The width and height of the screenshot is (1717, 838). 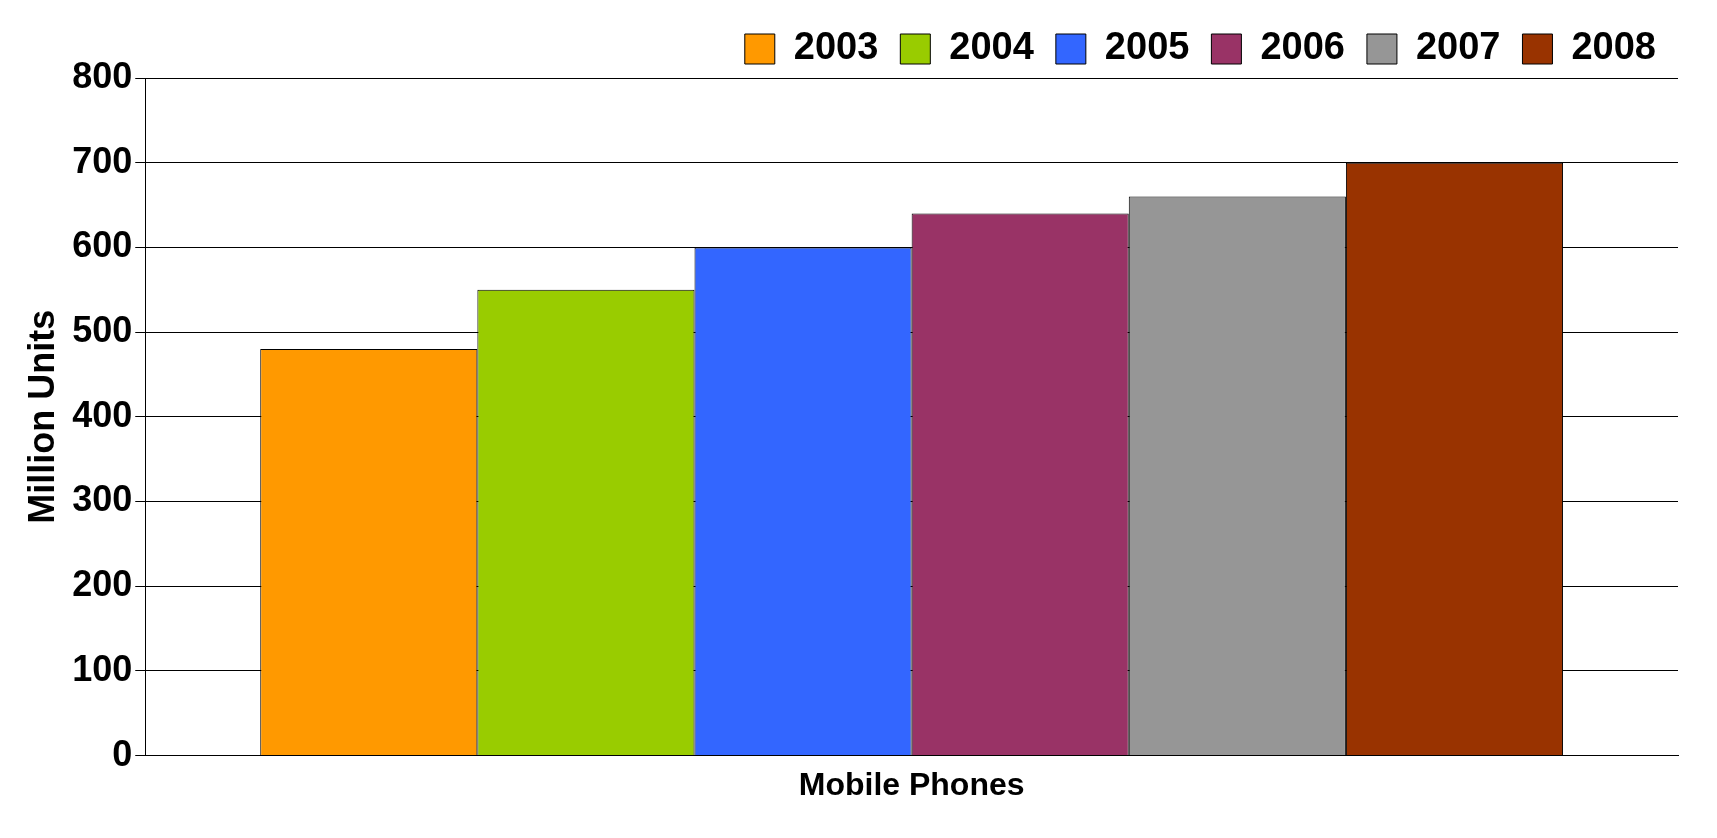 What do you see at coordinates (1302, 46) in the screenshot?
I see `legend-label: 2006` at bounding box center [1302, 46].